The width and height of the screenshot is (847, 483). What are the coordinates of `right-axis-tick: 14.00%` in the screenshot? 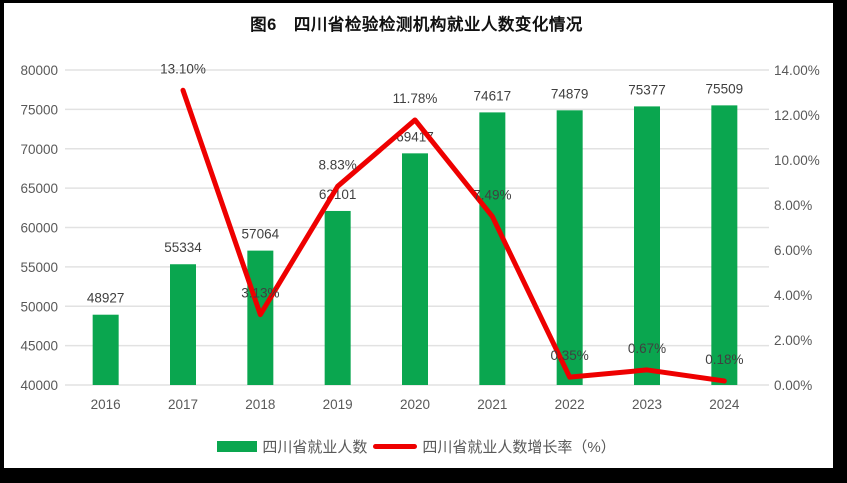 It's located at (797, 70).